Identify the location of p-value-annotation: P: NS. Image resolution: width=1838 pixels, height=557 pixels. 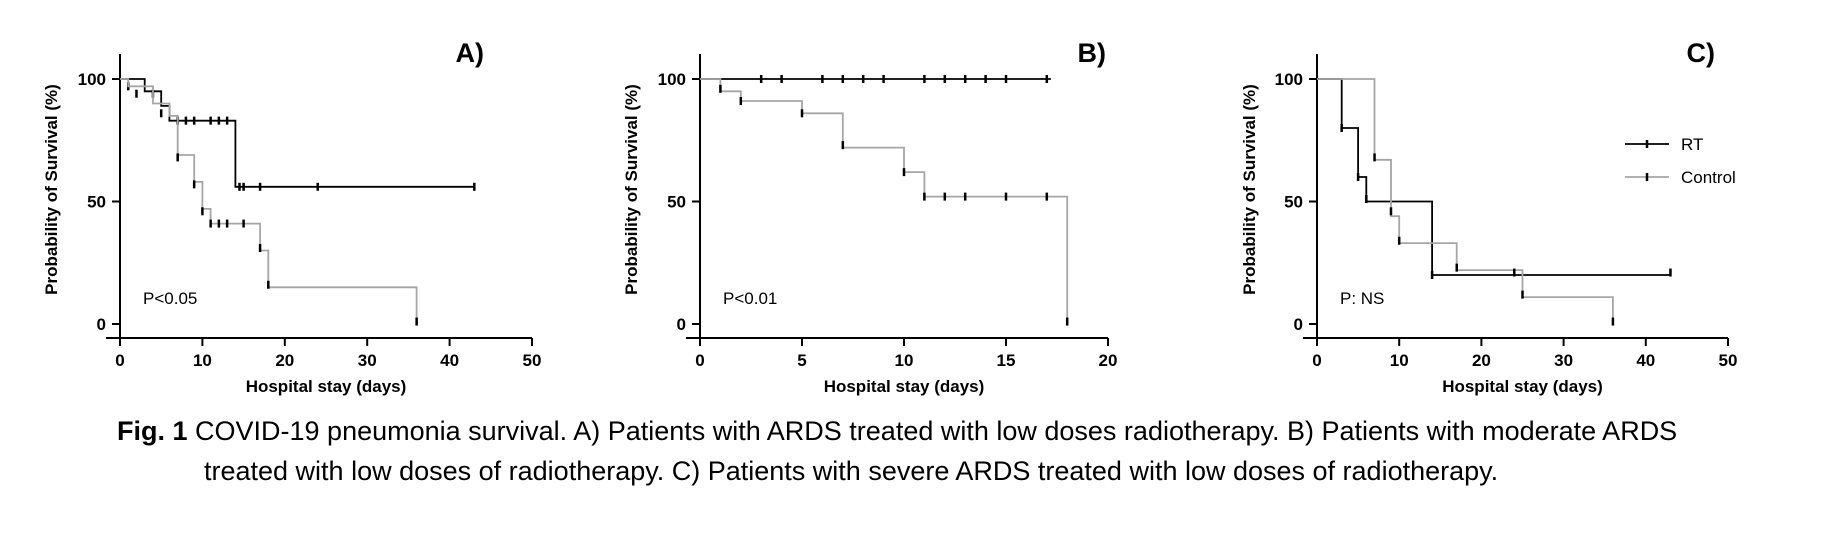
(1362, 298).